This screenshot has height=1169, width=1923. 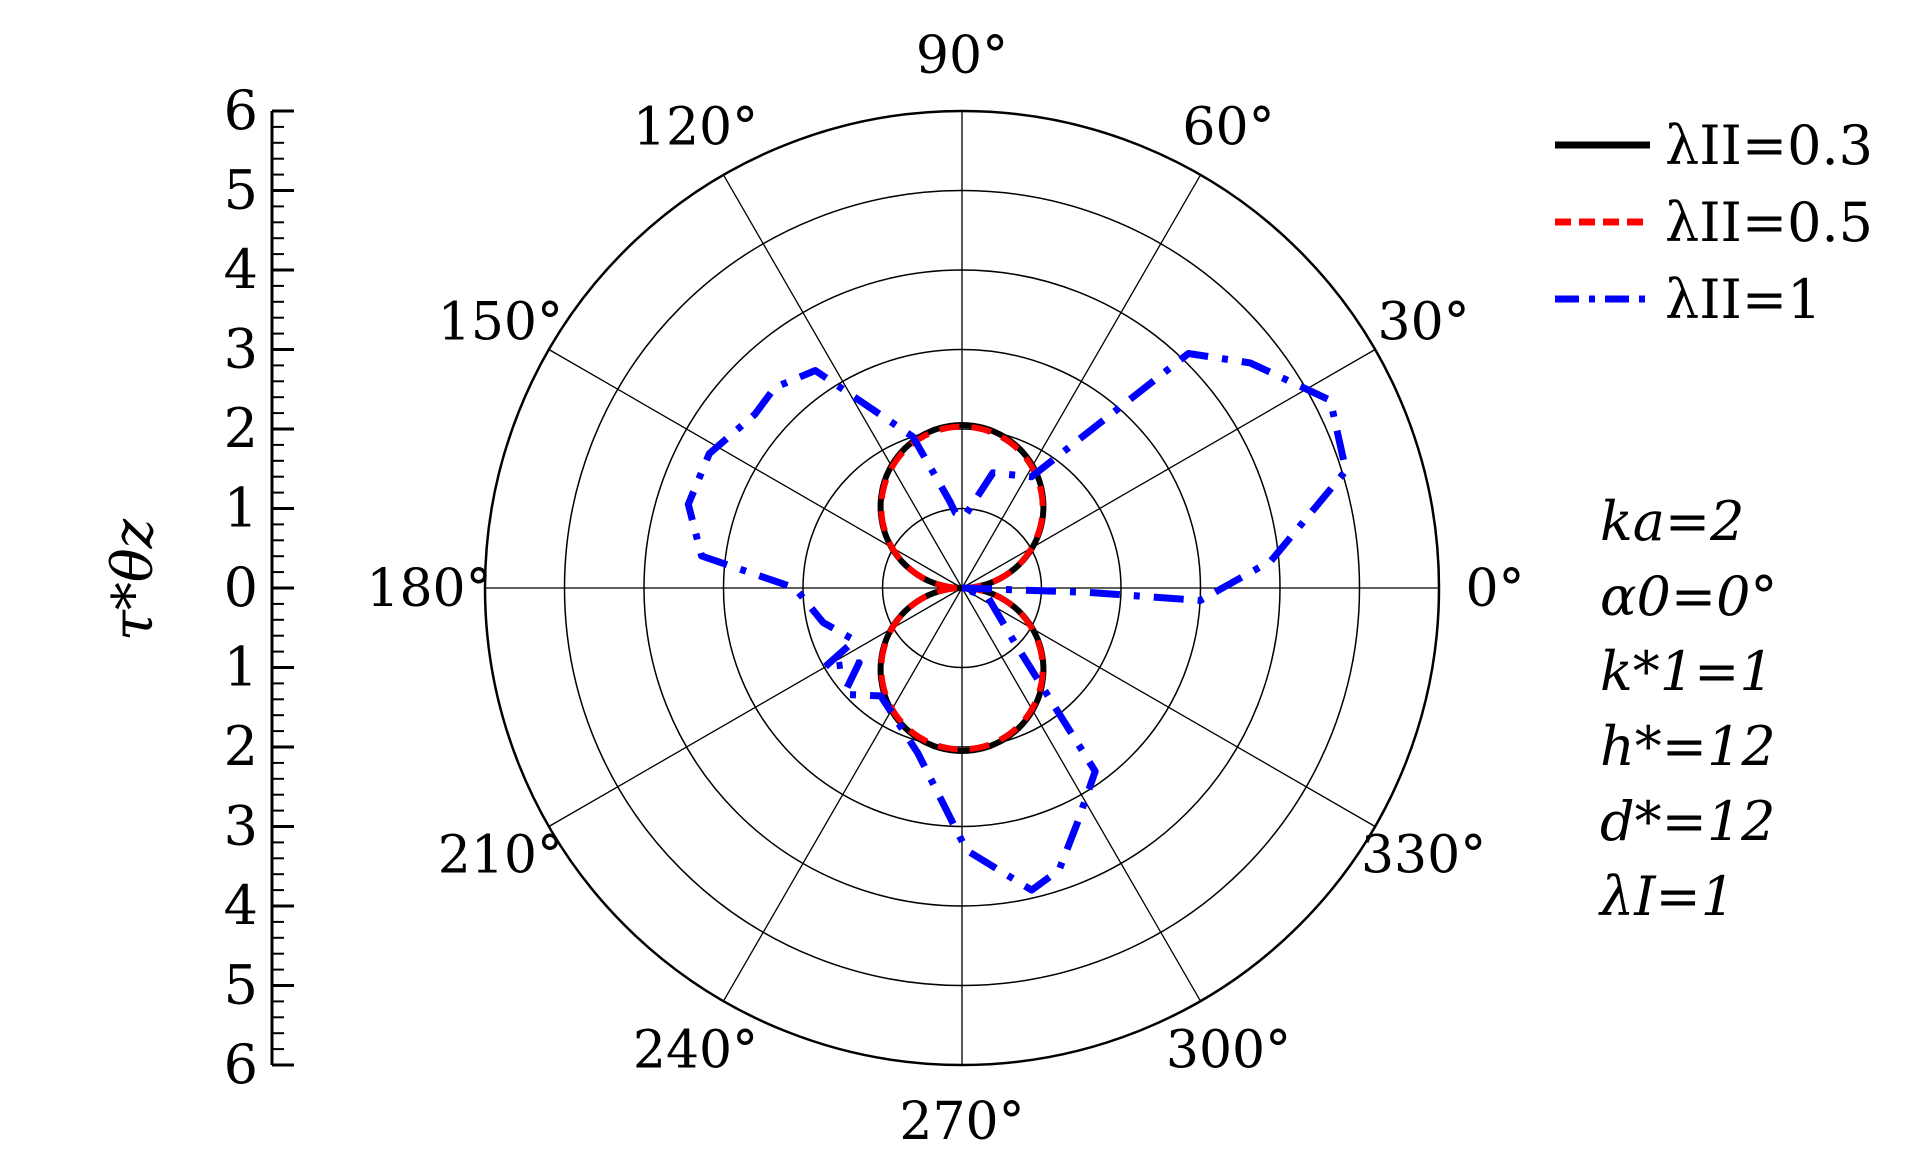 I want to click on param-k1: k*1=1, so click(x=1687, y=671).